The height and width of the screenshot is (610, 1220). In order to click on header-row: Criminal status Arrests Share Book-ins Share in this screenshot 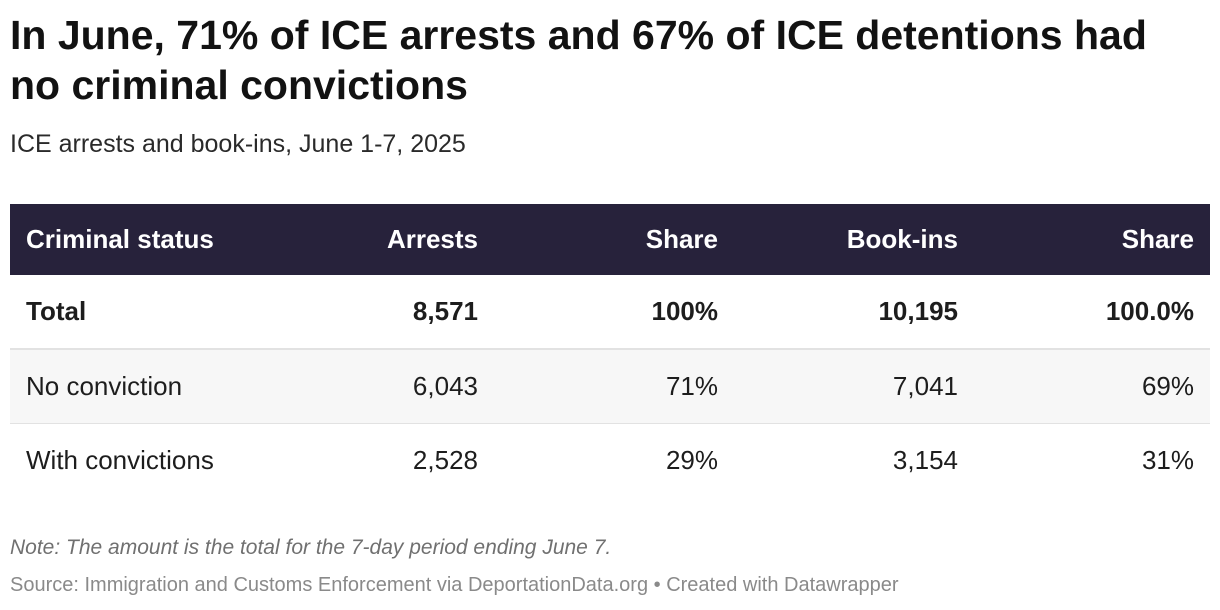, I will do `click(610, 239)`.